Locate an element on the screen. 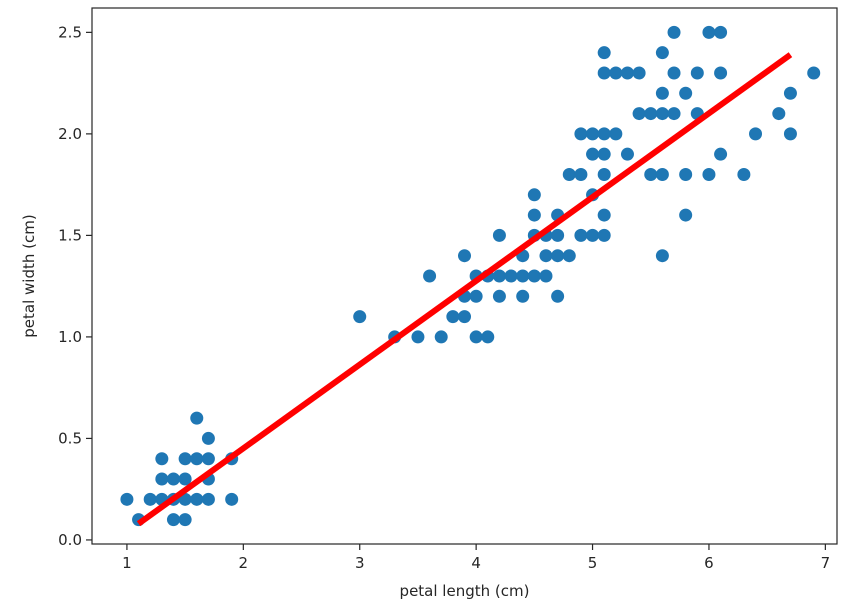 This screenshot has height=601, width=841. x-tick-label: 4 is located at coordinates (476, 563).